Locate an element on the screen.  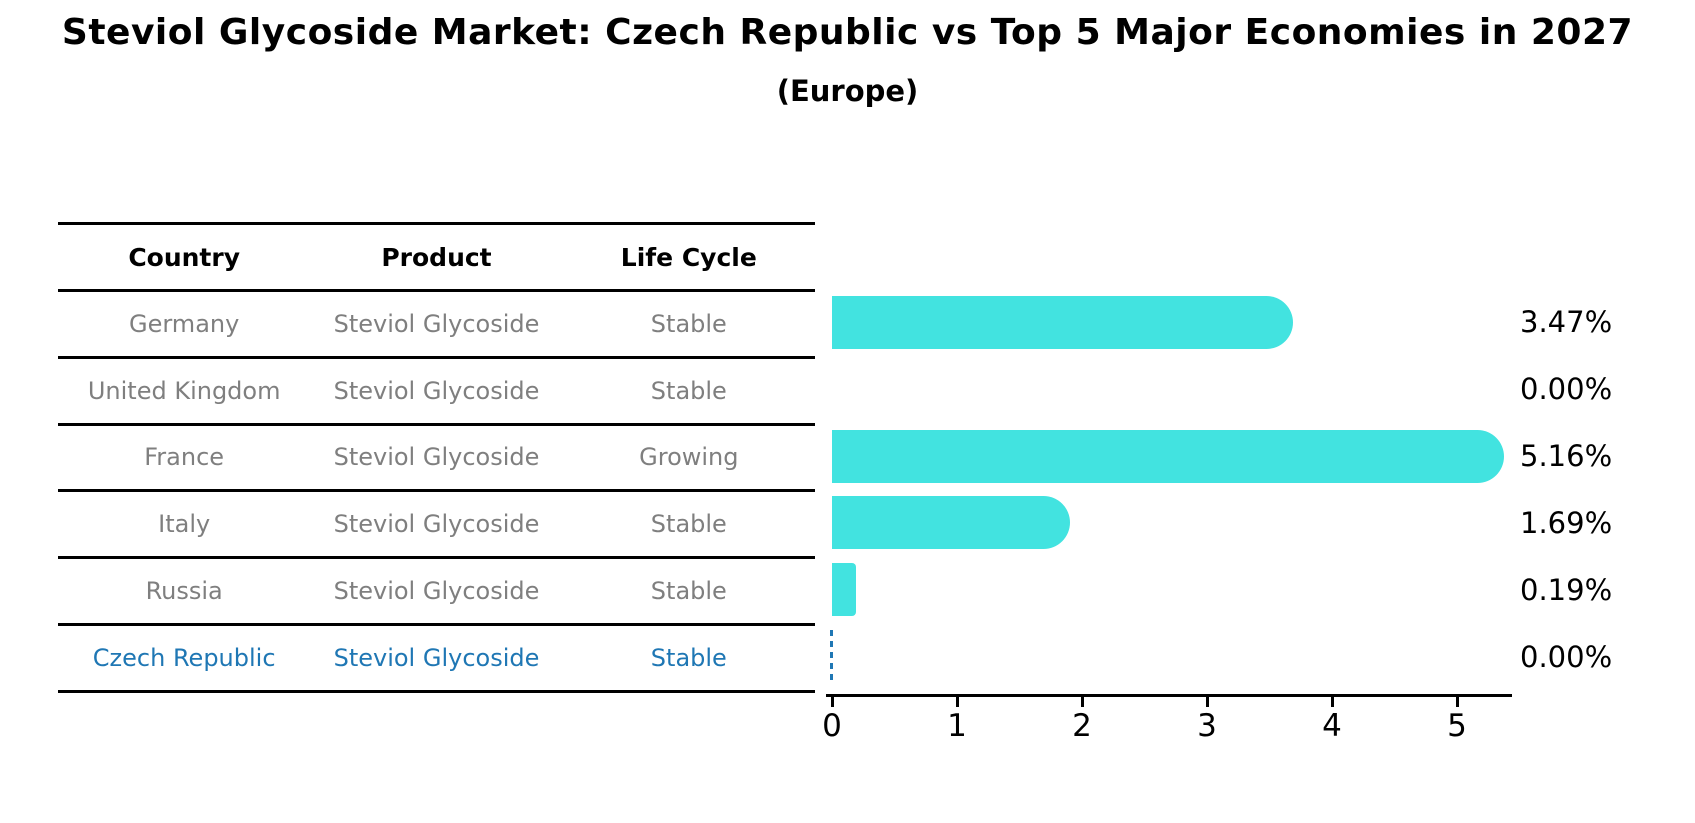
table-row-germany: Germany Steviol Glycoside Stable is located at coordinates (436, 325).